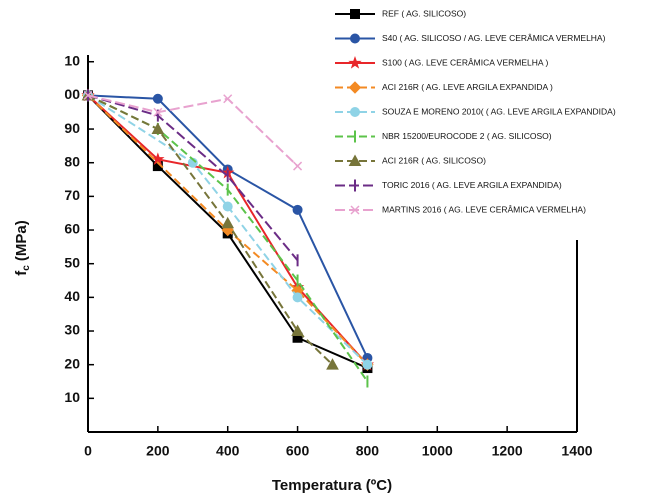 The height and width of the screenshot is (496, 671). What do you see at coordinates (467, 87) in the screenshot?
I see `legend-label: ACI 216R ( AG. LEVE ARGILA EXPANDIDA )` at bounding box center [467, 87].